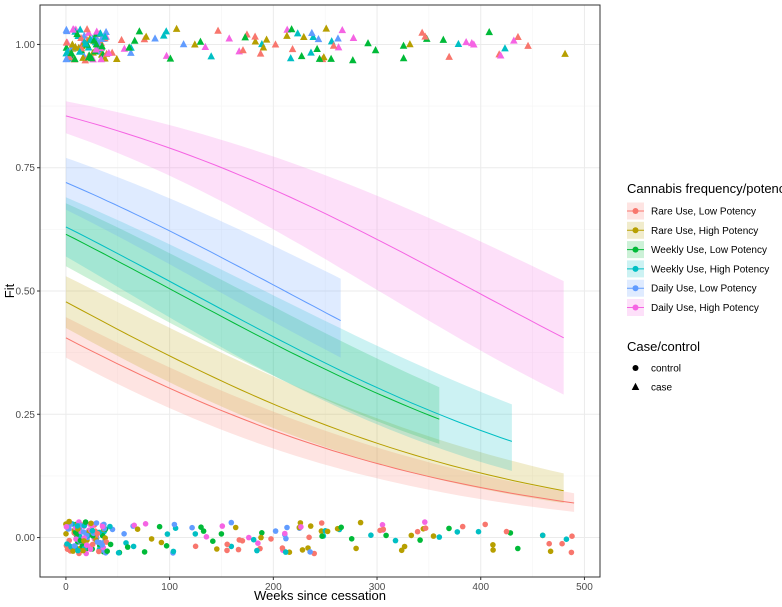 The width and height of the screenshot is (782, 607). Describe the element at coordinates (705, 308) in the screenshot. I see `legend-label: Daily Use, High Potency` at that location.